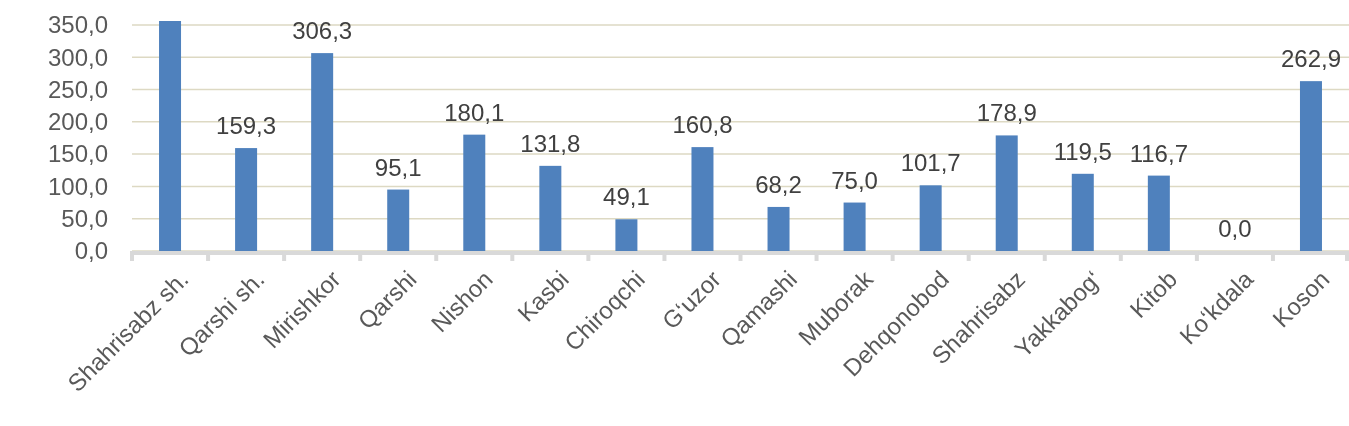 The height and width of the screenshot is (426, 1349). I want to click on data-label: 131,8, so click(550, 143).